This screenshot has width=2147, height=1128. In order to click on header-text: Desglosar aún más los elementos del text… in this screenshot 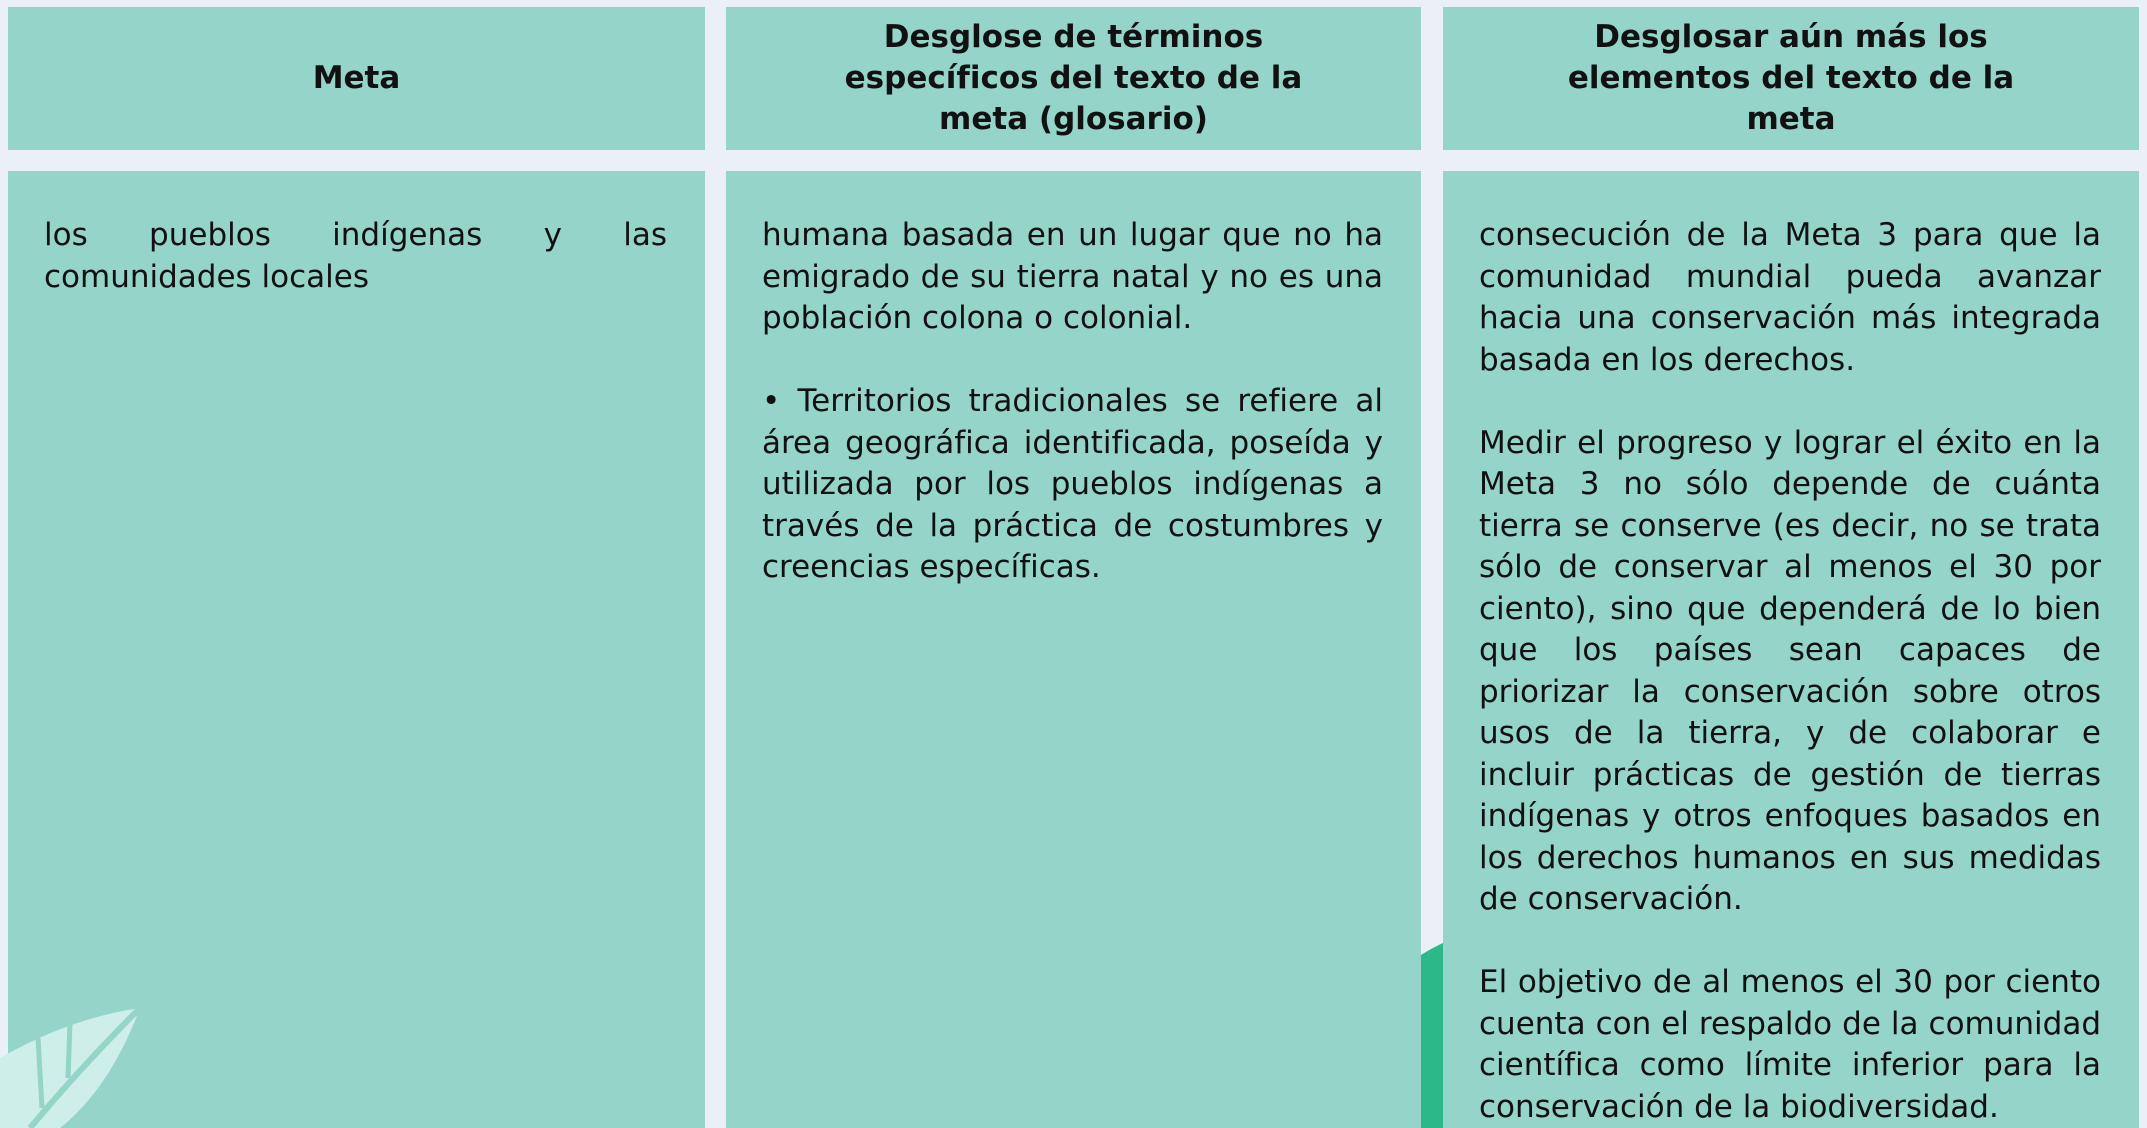, I will do `click(1791, 78)`.